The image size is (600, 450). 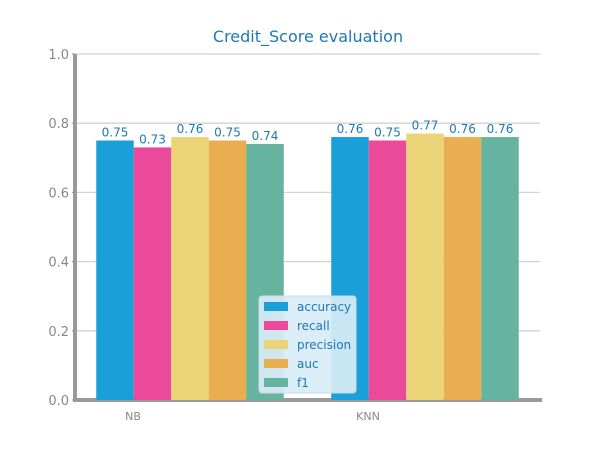 I want to click on y-tick-label: 0.8, so click(x=58, y=124).